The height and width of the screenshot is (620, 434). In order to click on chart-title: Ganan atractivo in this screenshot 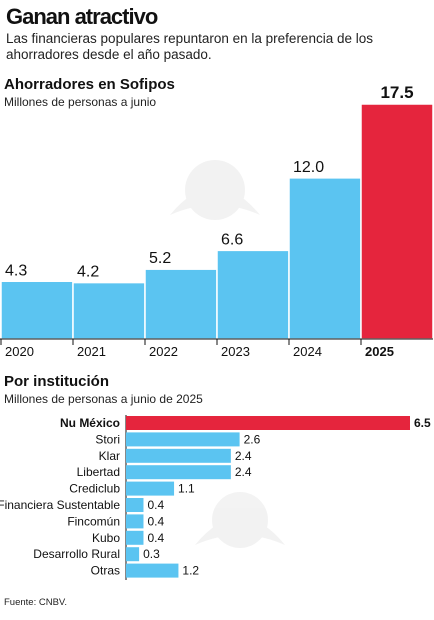, I will do `click(82, 16)`.